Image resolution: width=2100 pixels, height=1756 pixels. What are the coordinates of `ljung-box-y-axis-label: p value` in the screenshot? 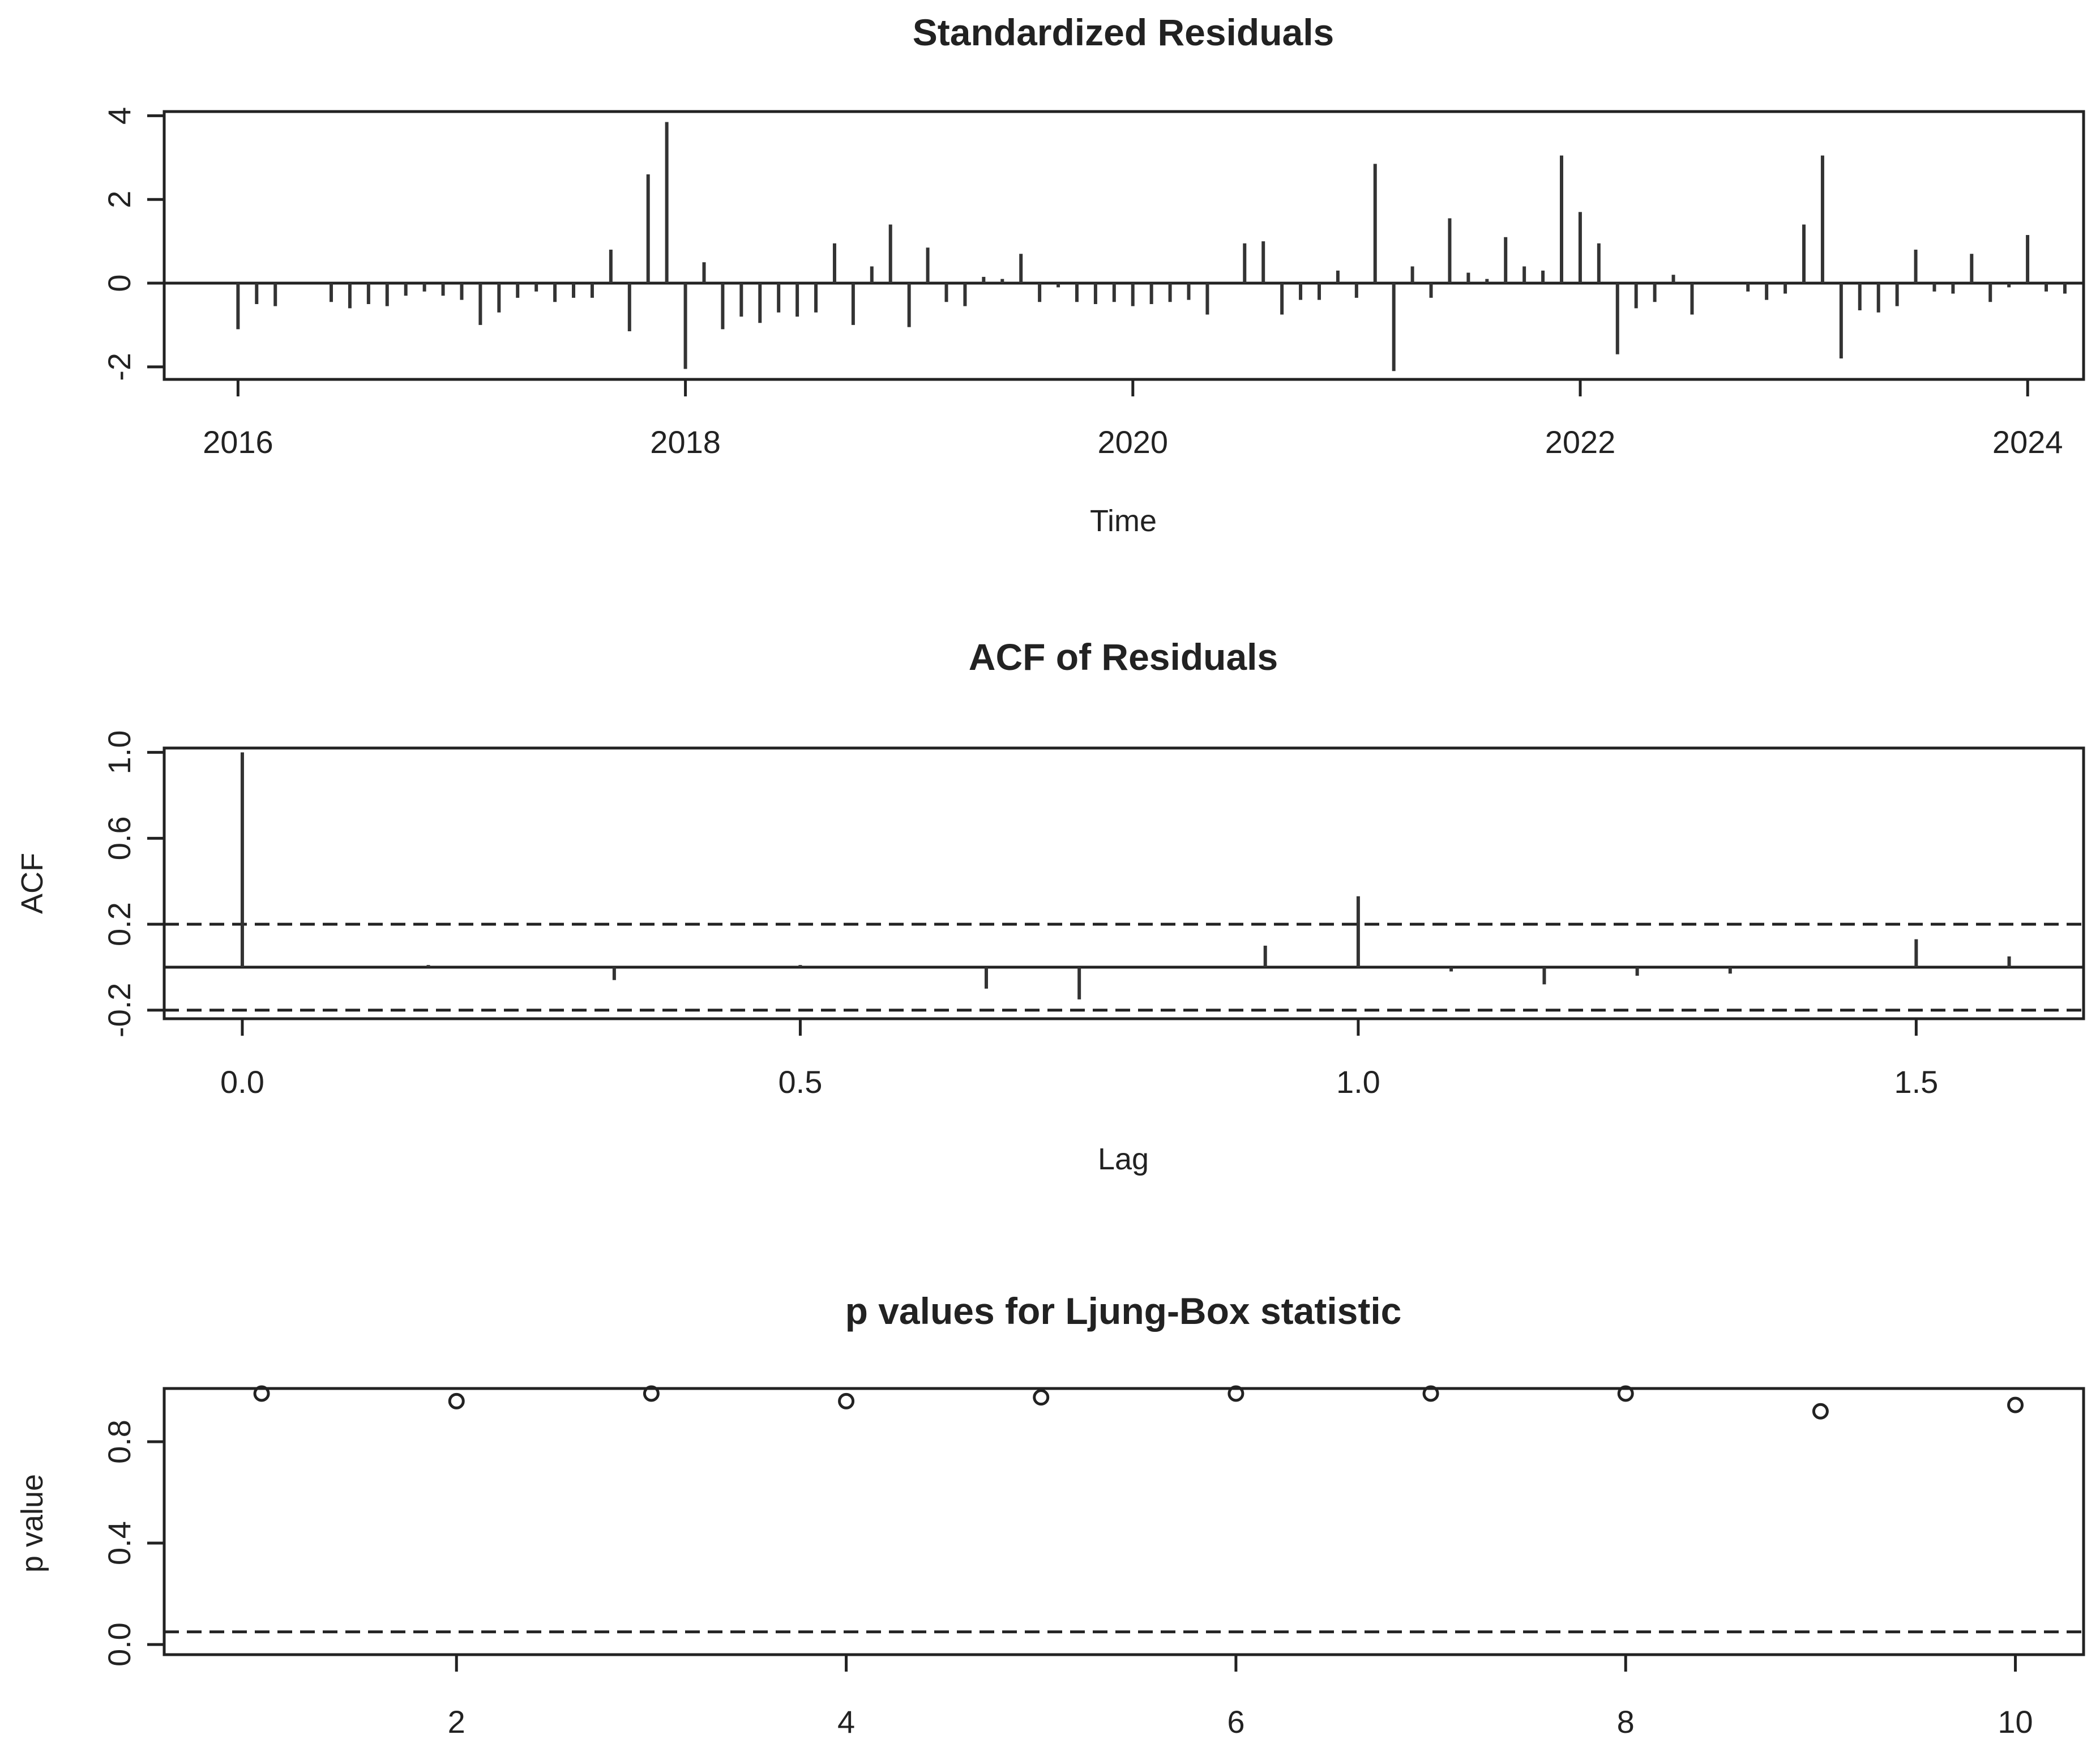 It's located at (32, 1523).